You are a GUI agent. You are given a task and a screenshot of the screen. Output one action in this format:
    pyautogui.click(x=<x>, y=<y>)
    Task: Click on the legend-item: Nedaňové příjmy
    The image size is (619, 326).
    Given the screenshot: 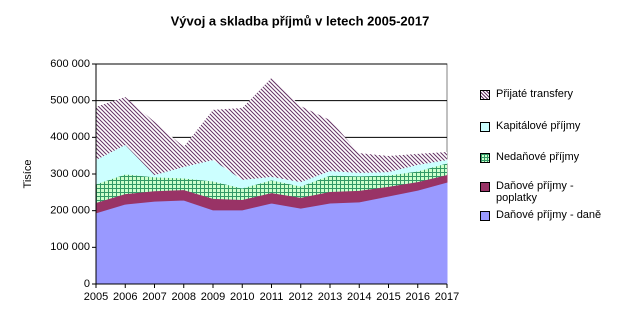 What is the action you would take?
    pyautogui.click(x=547, y=157)
    